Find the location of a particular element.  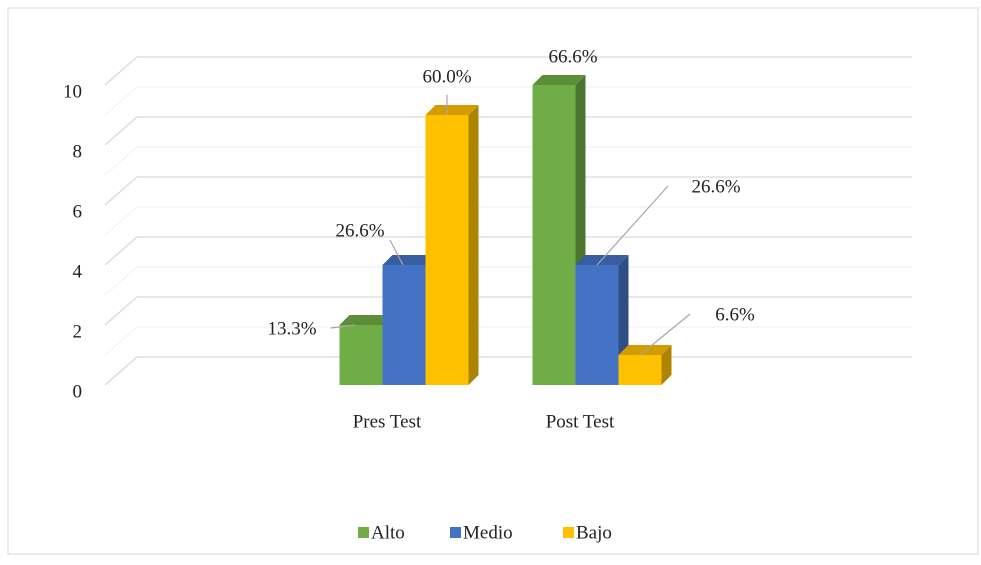

data-label: 13.3% is located at coordinates (291, 328).